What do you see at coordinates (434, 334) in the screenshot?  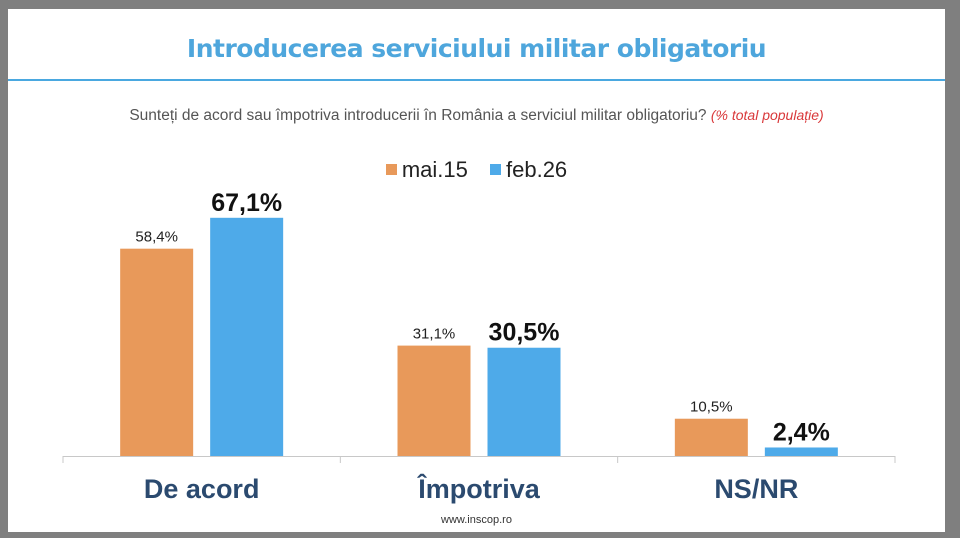 I see `data-label-1-2: 31,1%` at bounding box center [434, 334].